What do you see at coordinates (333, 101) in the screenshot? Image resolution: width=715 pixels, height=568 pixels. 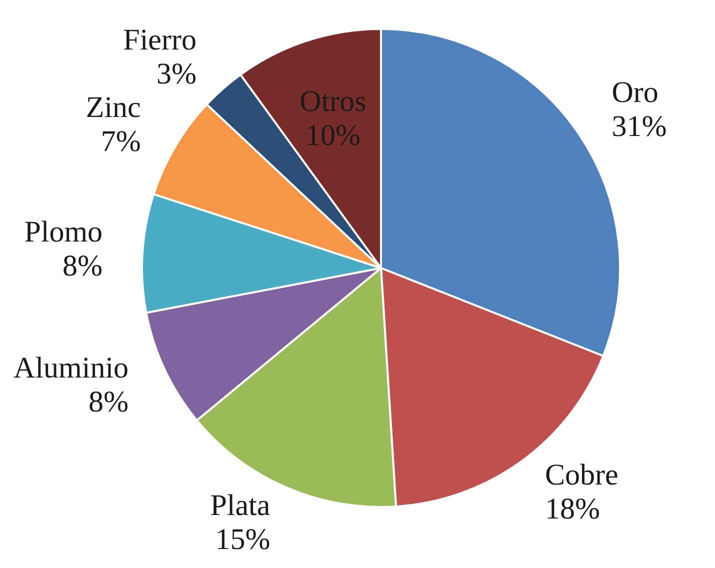 I see `slice-label: Otros` at bounding box center [333, 101].